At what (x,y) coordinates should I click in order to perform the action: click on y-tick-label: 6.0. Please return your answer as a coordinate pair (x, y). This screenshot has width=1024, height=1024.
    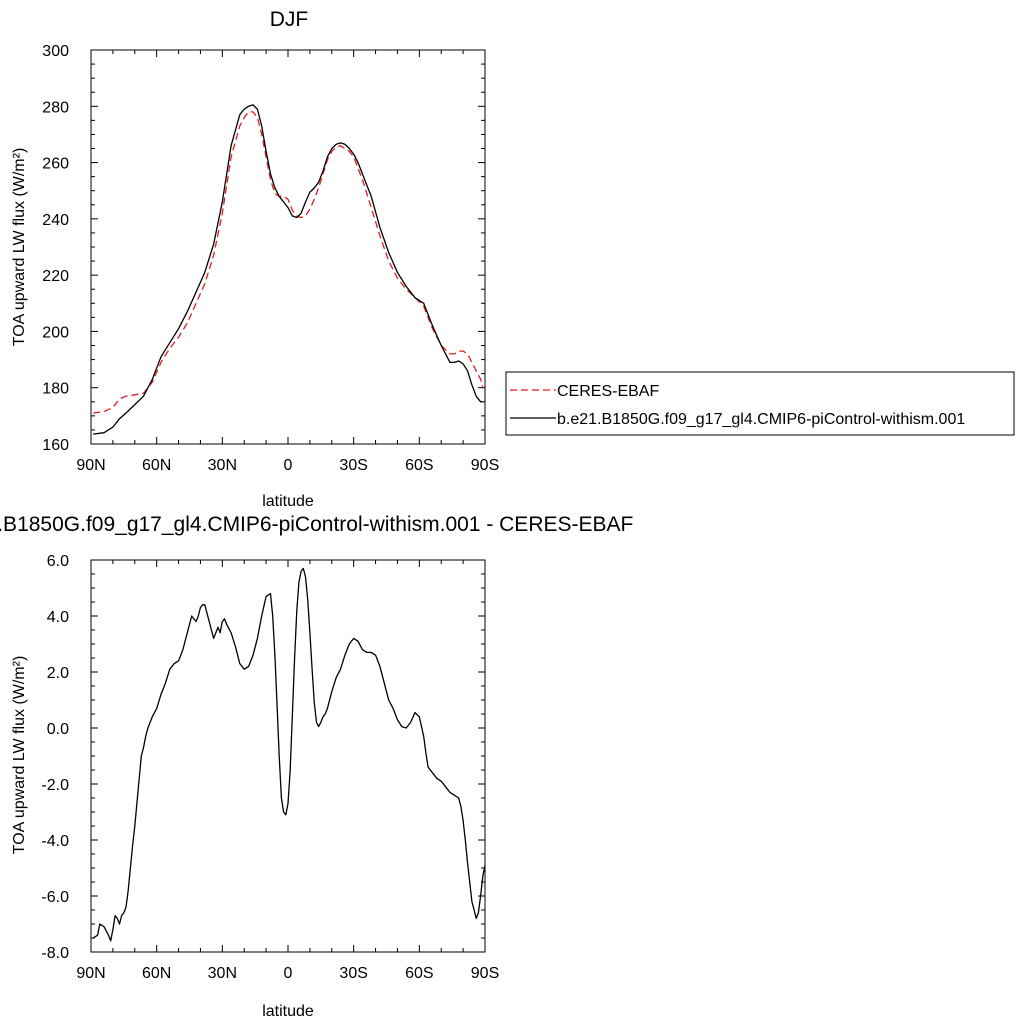
    Looking at the image, I should click on (58, 561).